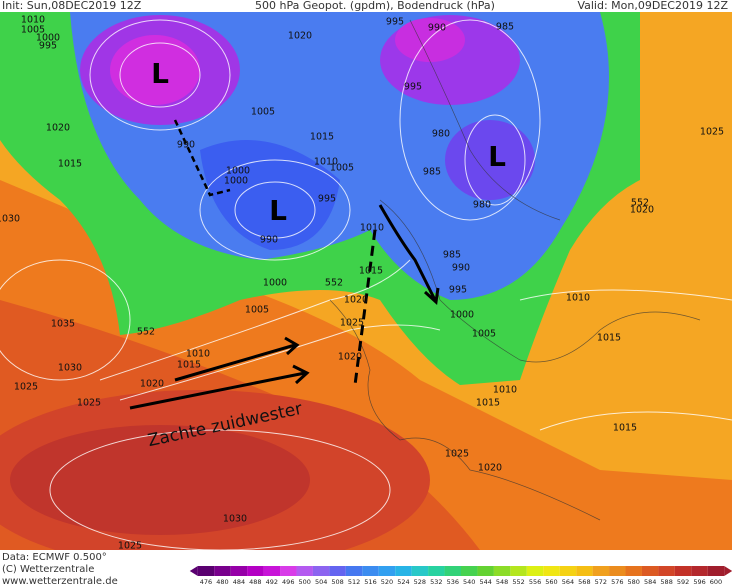 This screenshot has width=732, height=587. What do you see at coordinates (469, 582) in the screenshot?
I see `colorbar-tick-label: 540` at bounding box center [469, 582].